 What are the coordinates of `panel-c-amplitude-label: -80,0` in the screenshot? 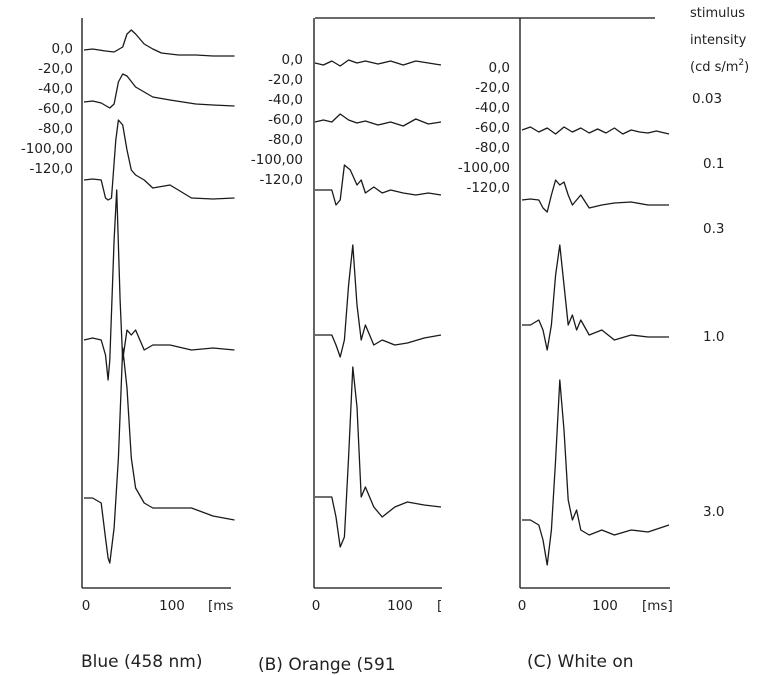 It's located at (492, 148).